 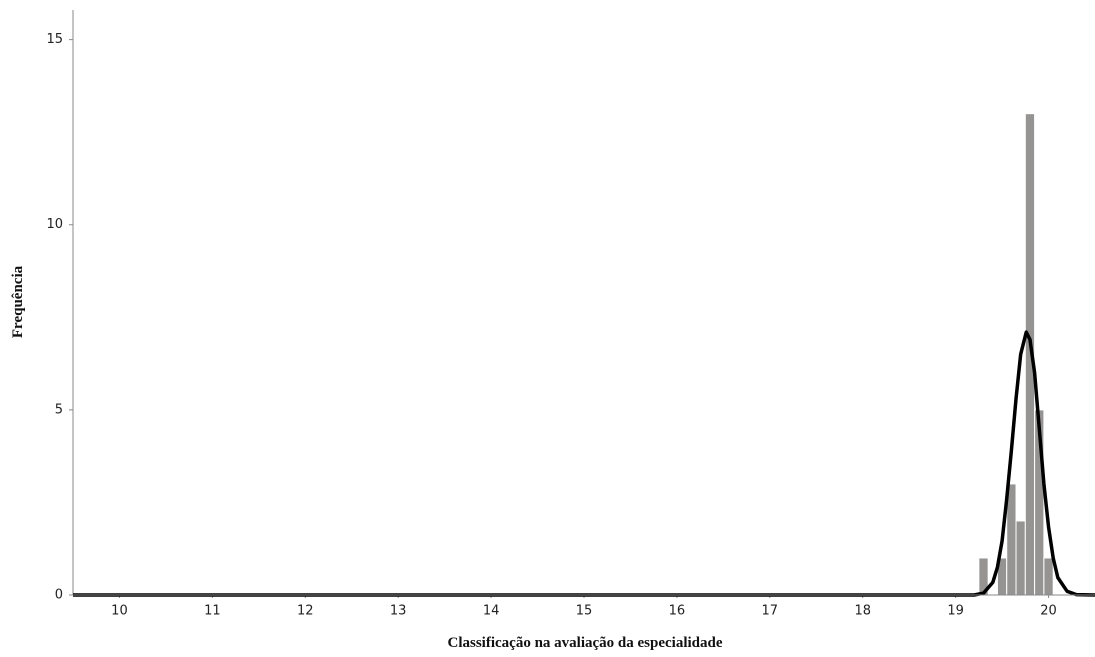 I want to click on x-tick-label: 14, so click(x=491, y=611).